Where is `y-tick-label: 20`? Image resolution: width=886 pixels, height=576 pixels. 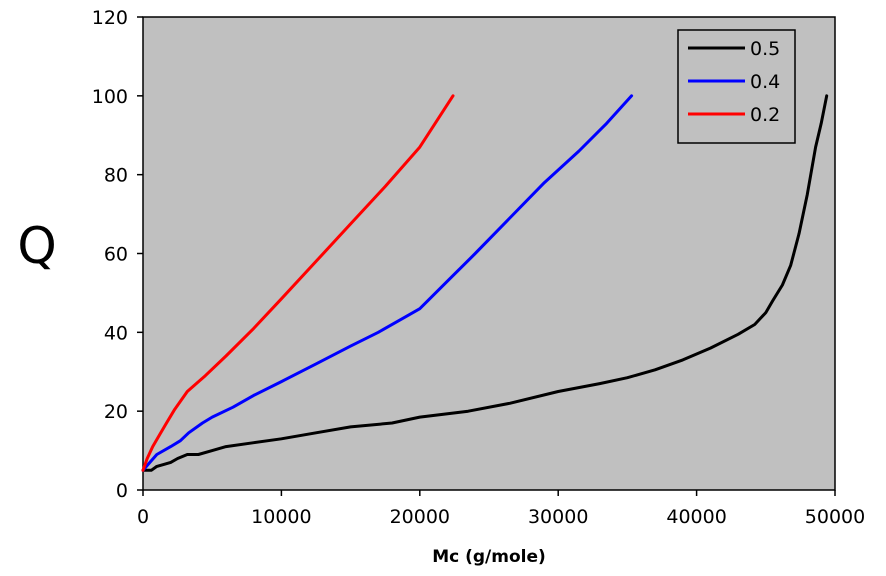 y-tick-label: 20 is located at coordinates (116, 412).